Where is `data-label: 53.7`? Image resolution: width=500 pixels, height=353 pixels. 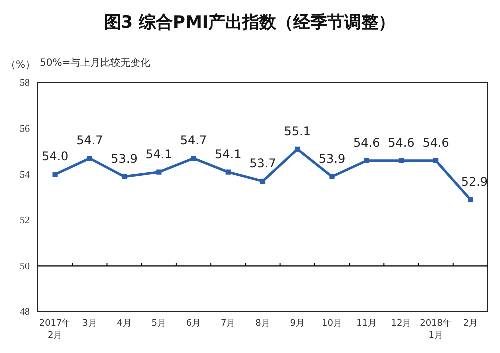 data-label: 53.7 is located at coordinates (263, 163).